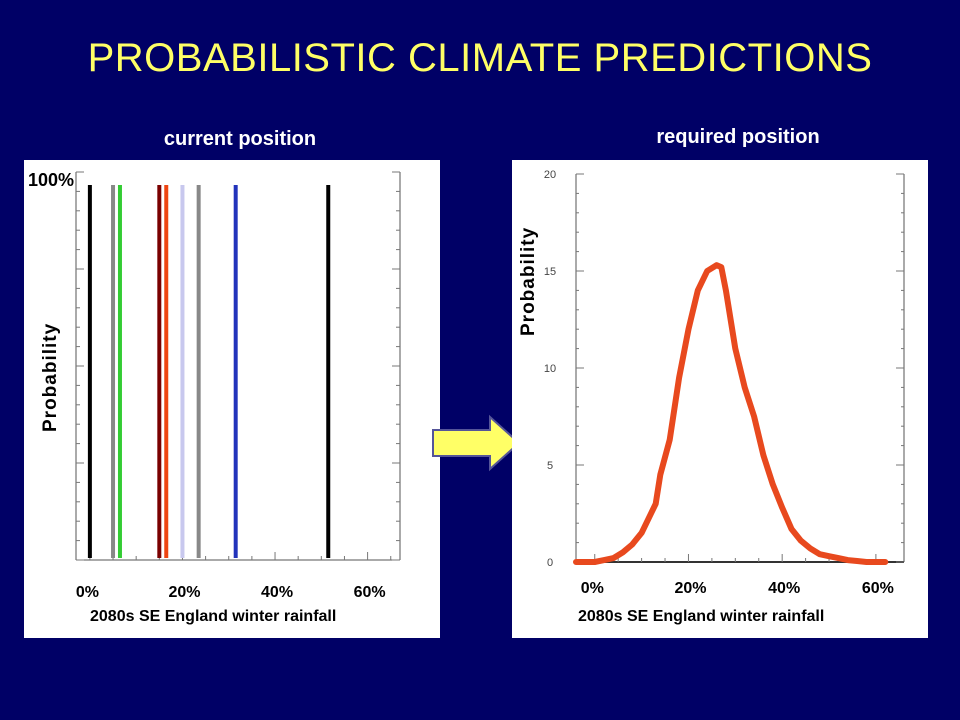 The height and width of the screenshot is (720, 960). I want to click on right-y-tick-label: 0, so click(550, 563).